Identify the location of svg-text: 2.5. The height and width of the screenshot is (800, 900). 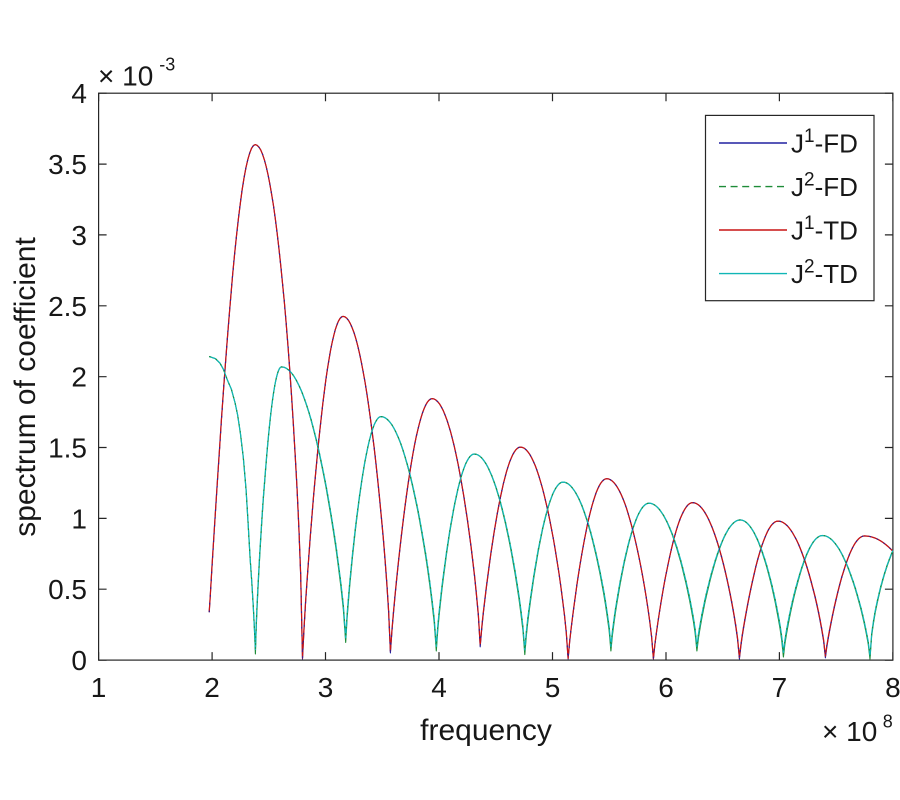
(67, 306).